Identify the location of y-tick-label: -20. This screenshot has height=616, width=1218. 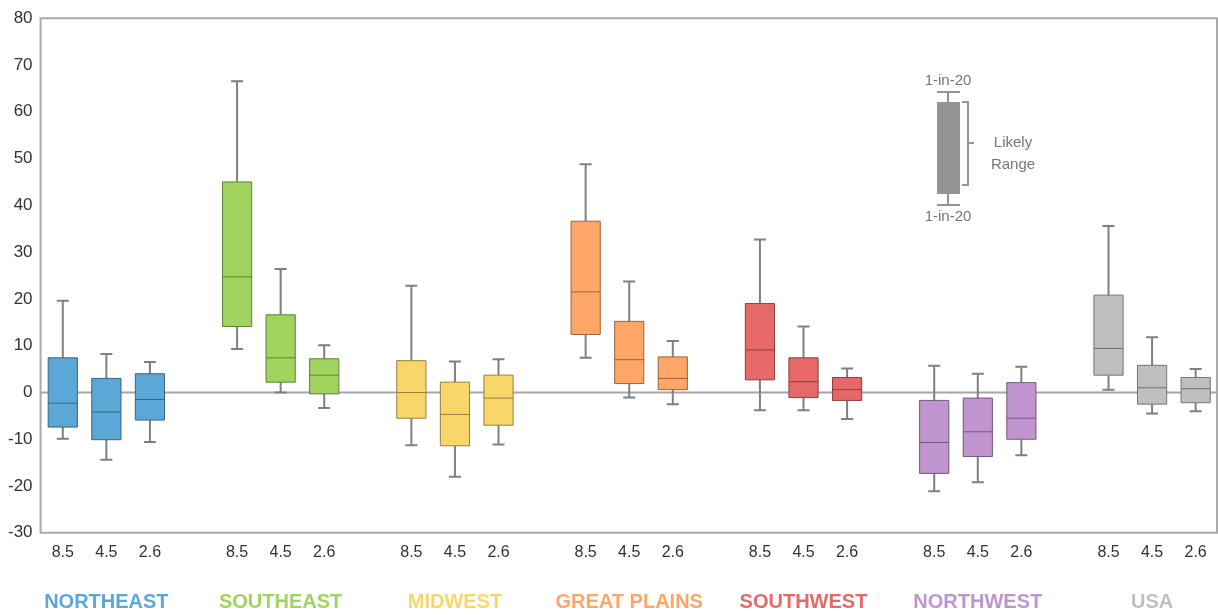
(20, 485).